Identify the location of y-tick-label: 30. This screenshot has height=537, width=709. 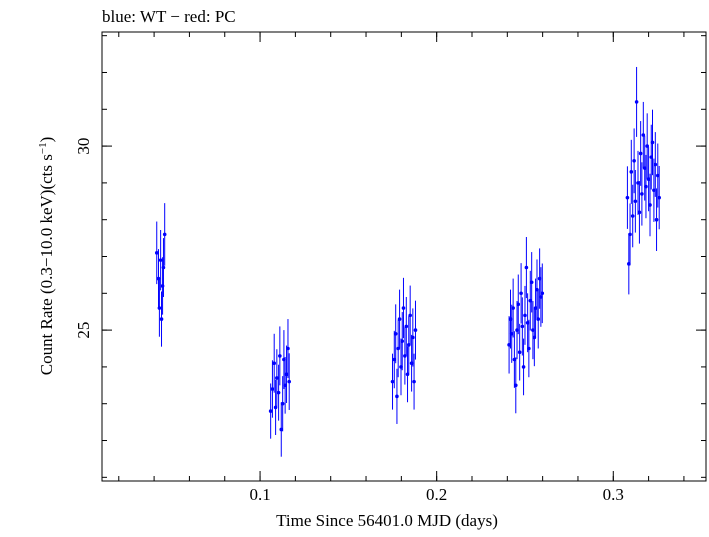
(83, 146).